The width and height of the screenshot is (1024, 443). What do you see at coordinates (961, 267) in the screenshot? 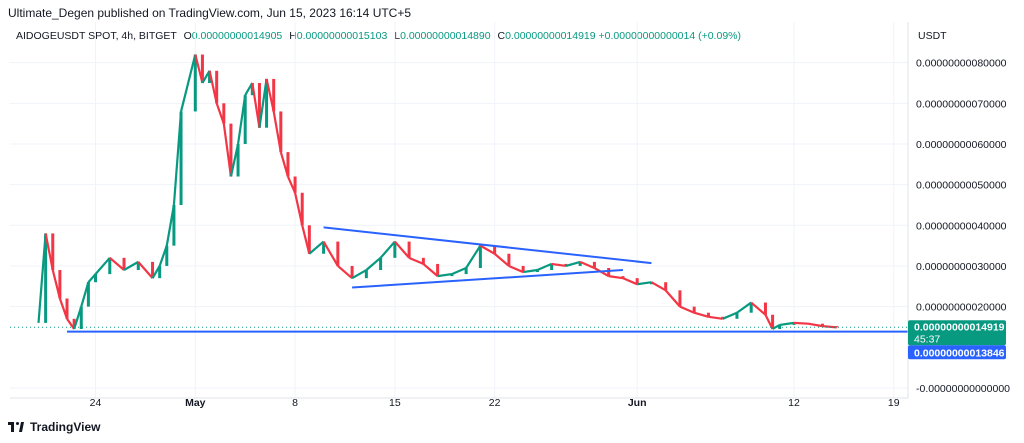
I see `y-tick-label: 0.00000000030000` at bounding box center [961, 267].